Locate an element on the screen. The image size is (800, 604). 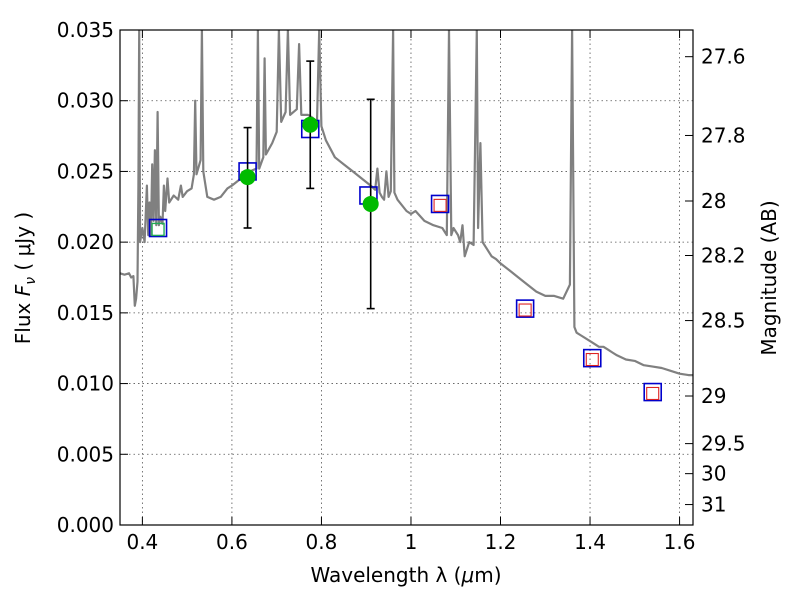
y-tick-label: 0.000 is located at coordinates (85, 525).